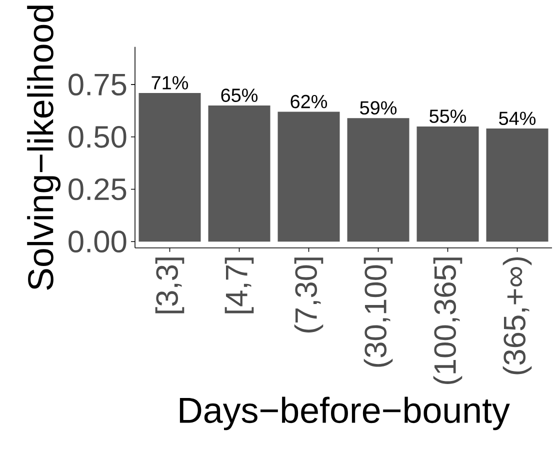 The width and height of the screenshot is (554, 471). I want to click on y-tick-label: 0.00, so click(97, 241).